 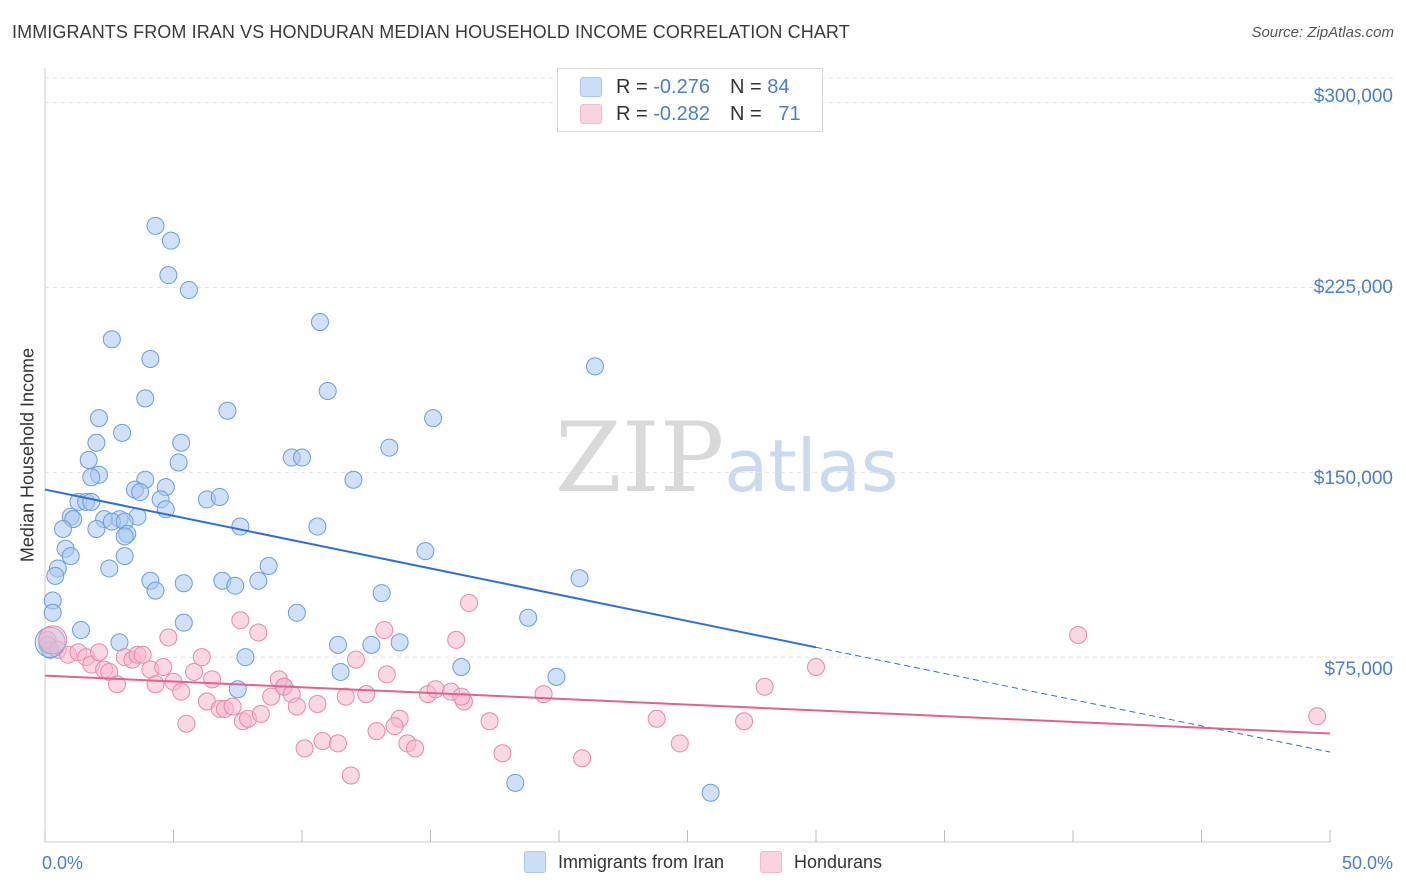 What do you see at coordinates (789, 113) in the screenshot?
I see `legend-n-value: 71` at bounding box center [789, 113].